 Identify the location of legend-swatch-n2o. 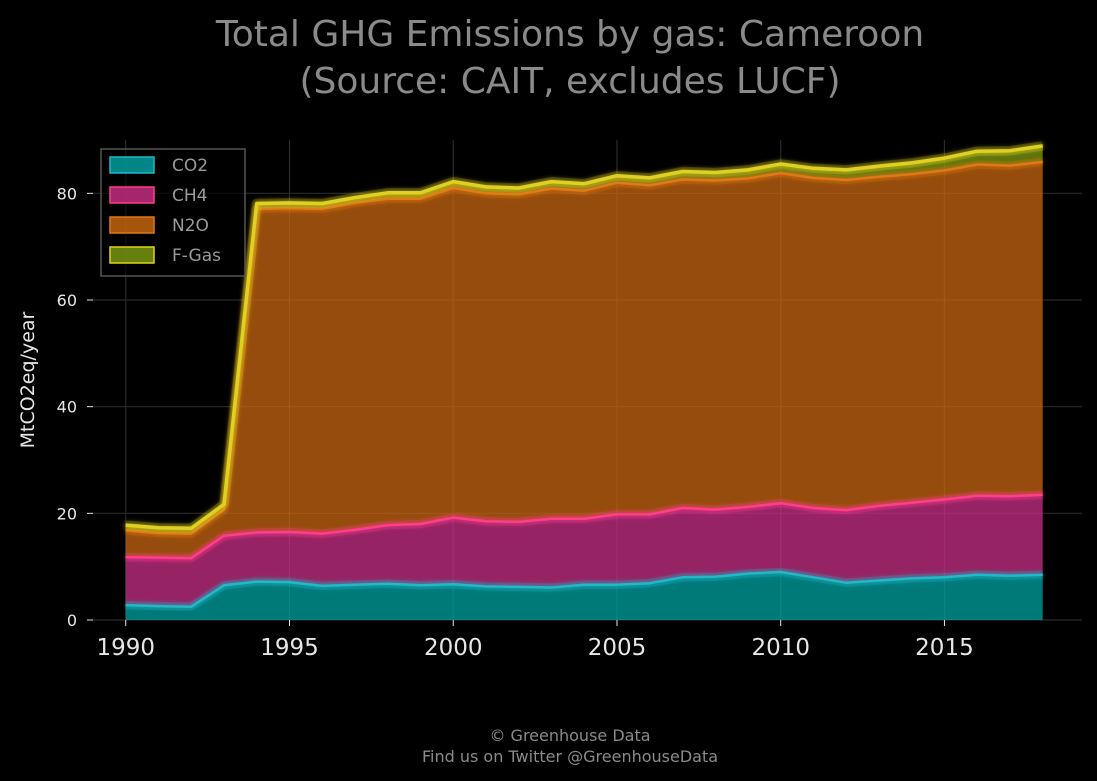
(132, 225).